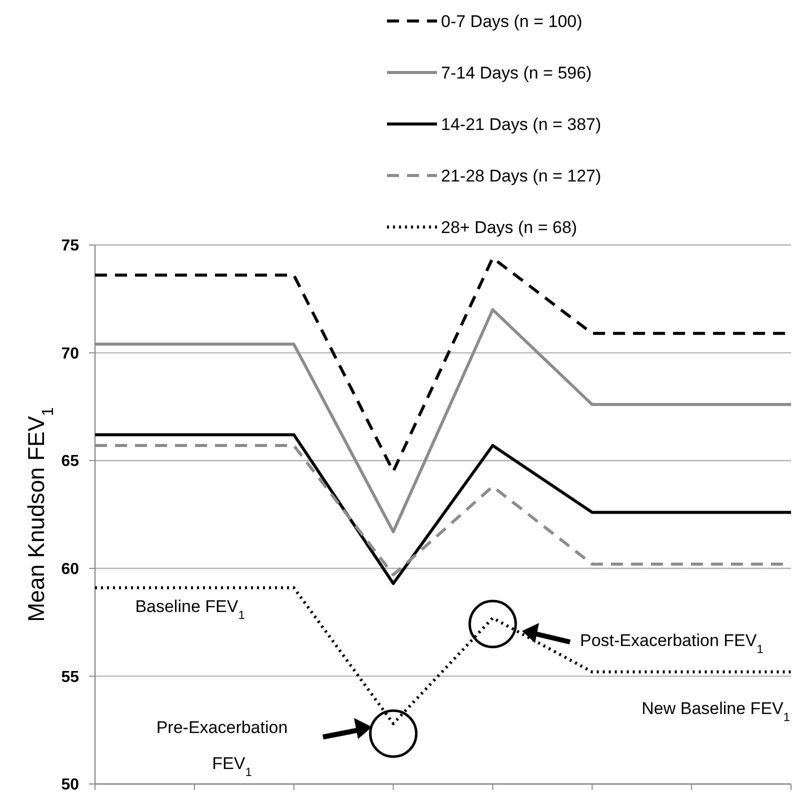 The height and width of the screenshot is (800, 808). I want to click on y-tick-label: 75, so click(70, 246).